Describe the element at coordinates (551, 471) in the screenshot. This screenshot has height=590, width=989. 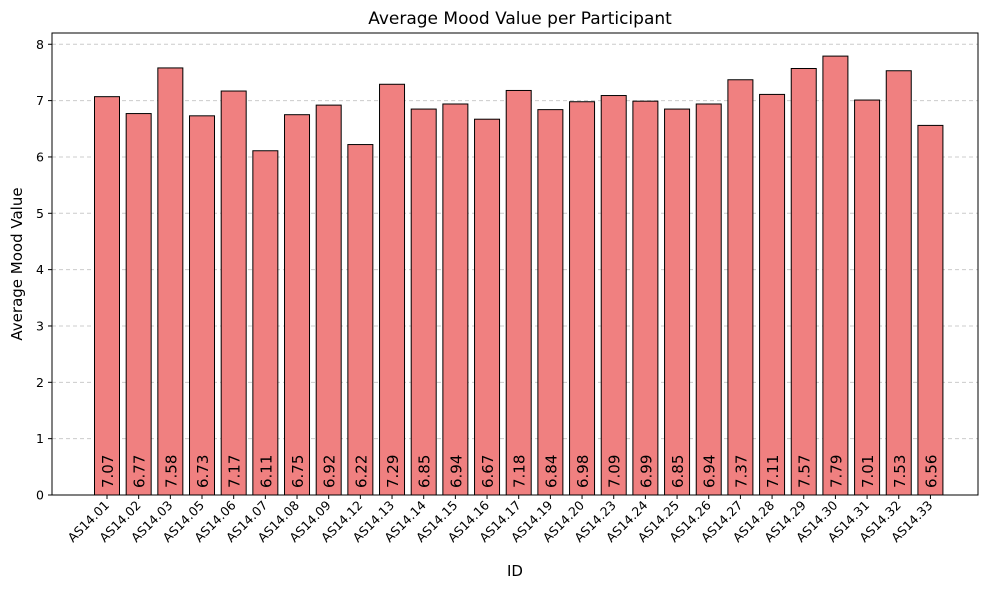
I see `data-label: 6.84` at that location.